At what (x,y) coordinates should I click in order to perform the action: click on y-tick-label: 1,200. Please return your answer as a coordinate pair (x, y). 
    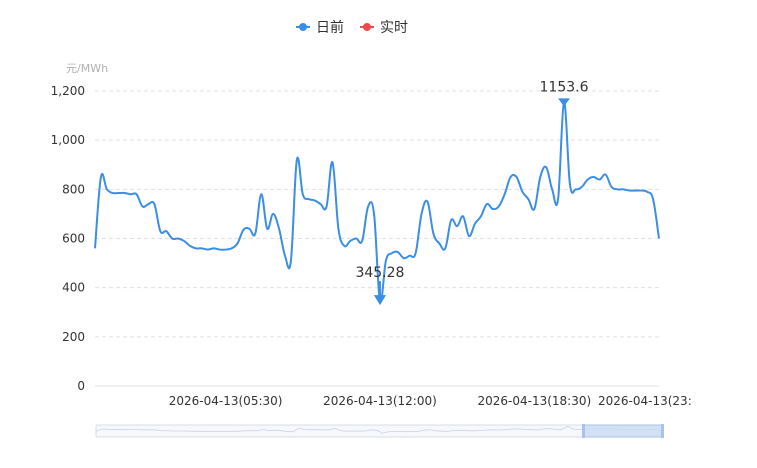
    Looking at the image, I should click on (68, 91).